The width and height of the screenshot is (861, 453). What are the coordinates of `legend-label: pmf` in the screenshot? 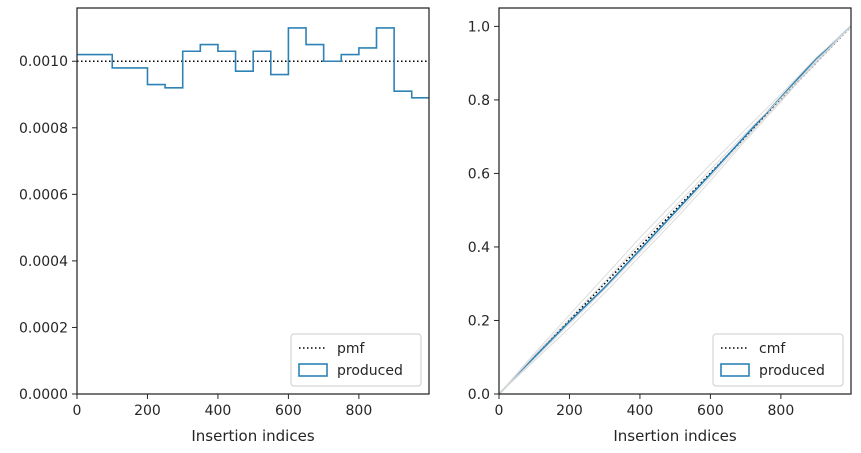 It's located at (351, 349).